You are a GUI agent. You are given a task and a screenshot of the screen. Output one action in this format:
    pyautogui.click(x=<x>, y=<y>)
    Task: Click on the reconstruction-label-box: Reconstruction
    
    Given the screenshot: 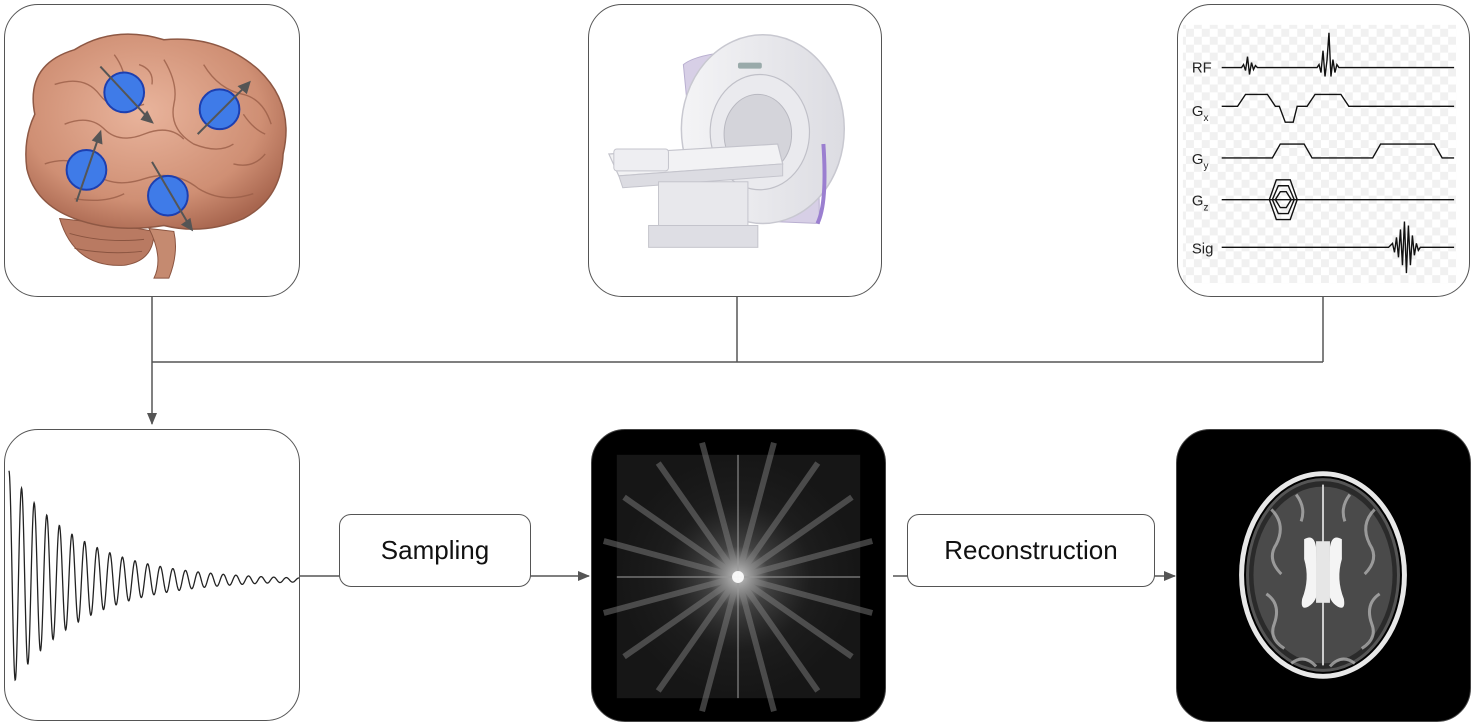 What is the action you would take?
    pyautogui.click(x=1031, y=550)
    